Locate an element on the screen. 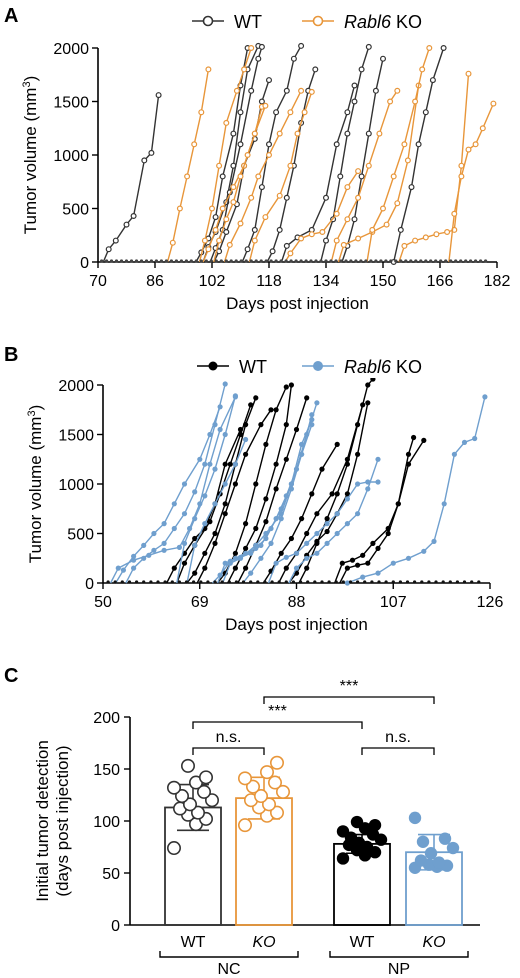 This screenshot has width=520, height=978. group-label-np: NP is located at coordinates (399, 969).